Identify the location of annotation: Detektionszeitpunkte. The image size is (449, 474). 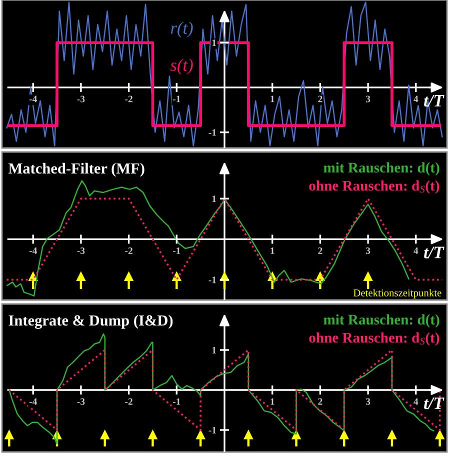
(397, 294).